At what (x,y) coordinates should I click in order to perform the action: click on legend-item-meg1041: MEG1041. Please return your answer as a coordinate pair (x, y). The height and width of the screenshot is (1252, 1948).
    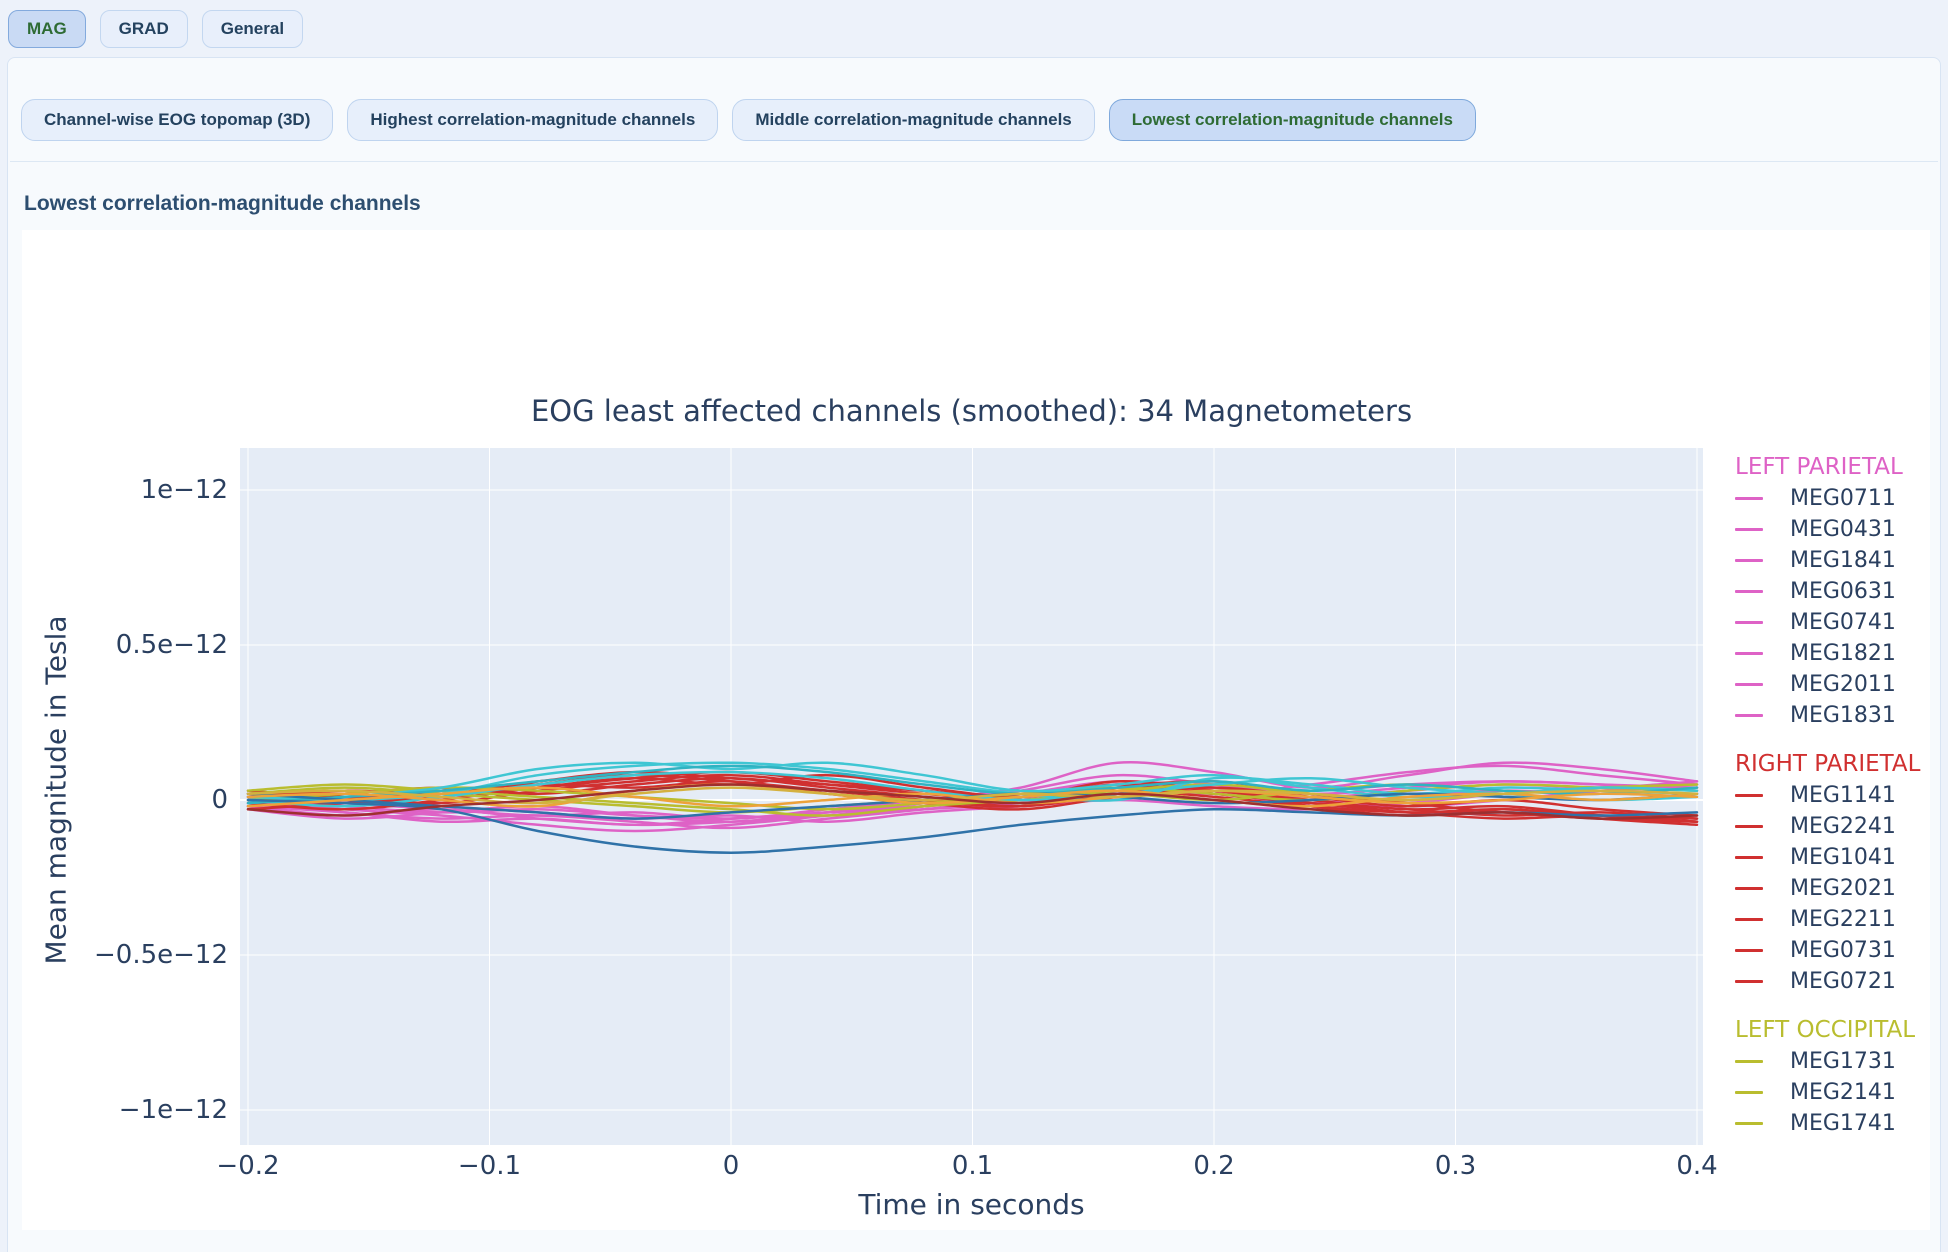
    Looking at the image, I should click on (1827, 857).